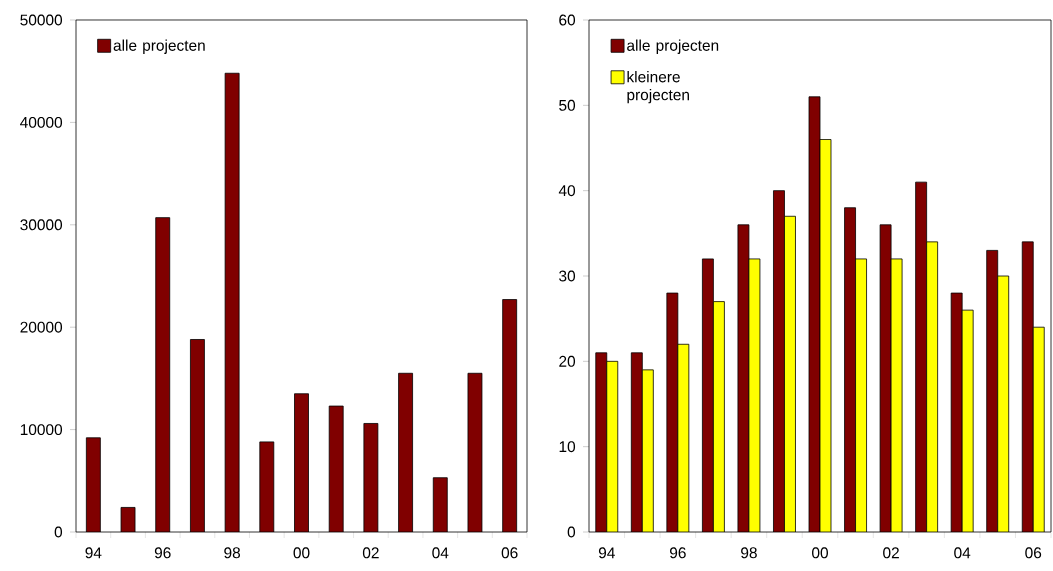 Image resolution: width=1053 pixels, height=571 pixels. I want to click on y-tick-label: 10000, so click(41, 430).